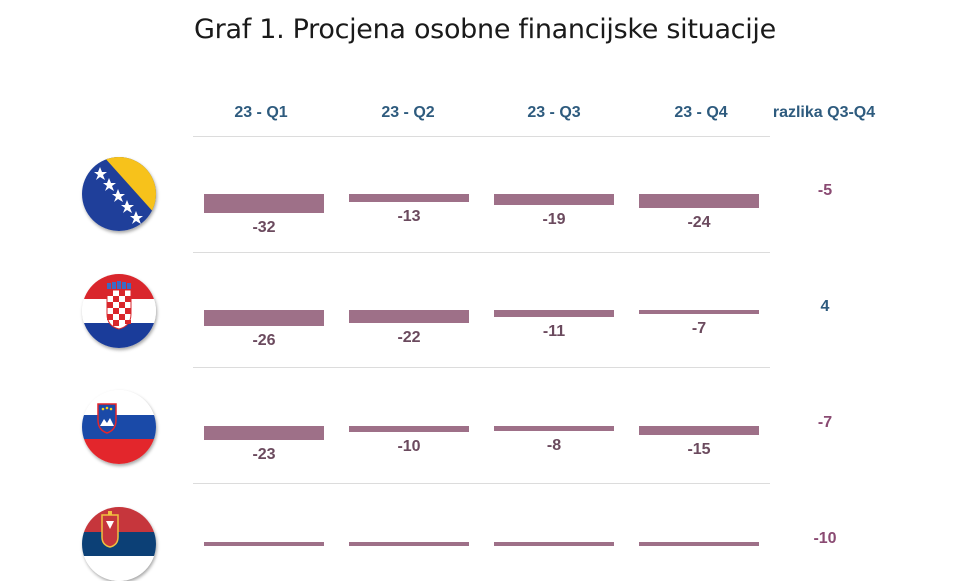 The image size is (970, 581). Describe the element at coordinates (119, 311) in the screenshot. I see `croatia-flag-icon` at that location.